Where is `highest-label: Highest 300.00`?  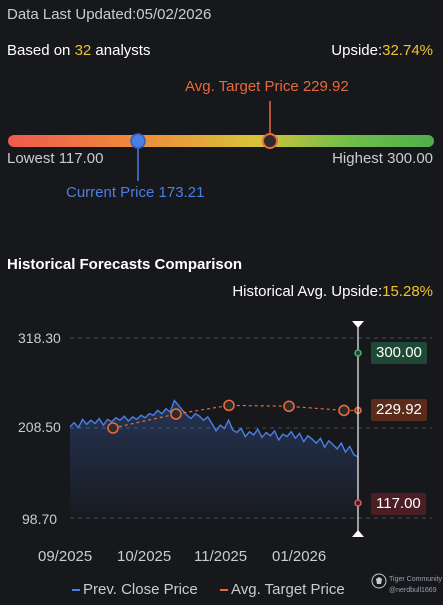 highest-label: Highest 300.00 is located at coordinates (382, 158).